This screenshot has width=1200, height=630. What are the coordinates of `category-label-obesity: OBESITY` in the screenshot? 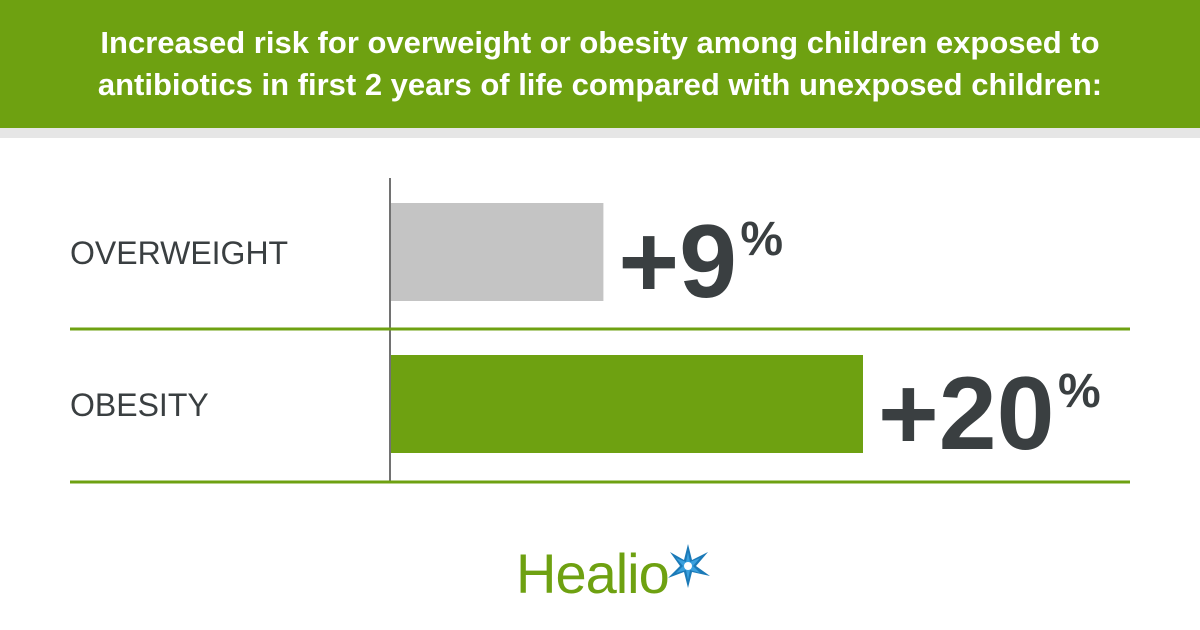 It's located at (139, 405).